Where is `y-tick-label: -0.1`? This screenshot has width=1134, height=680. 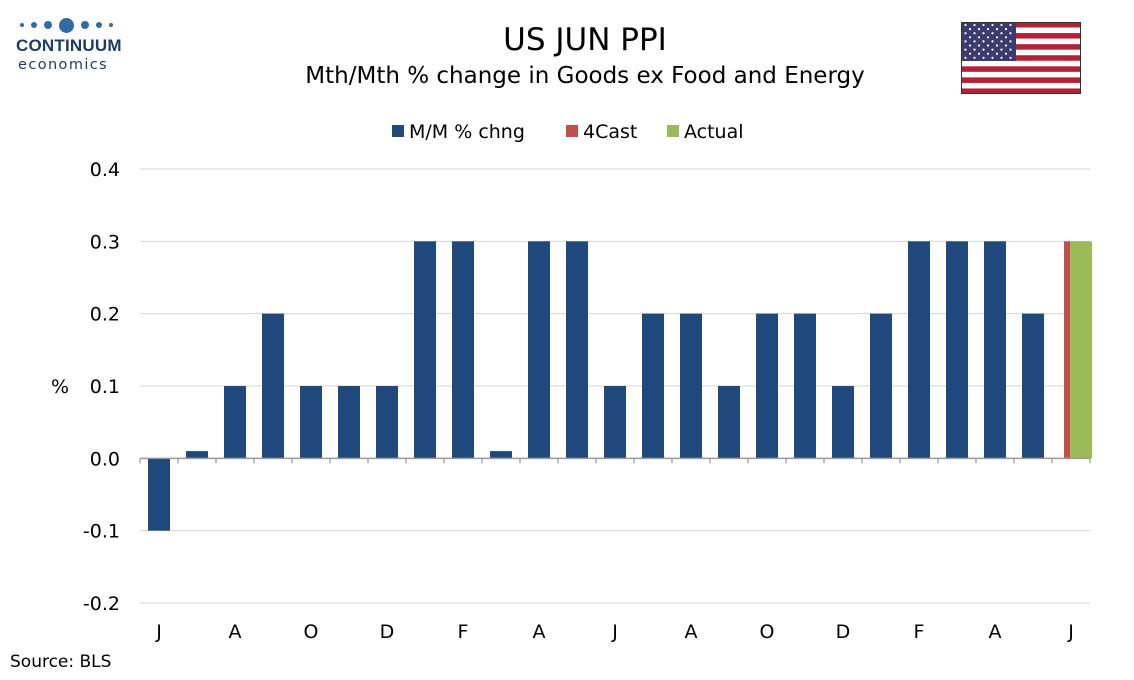
y-tick-label: -0.1 is located at coordinates (101, 532).